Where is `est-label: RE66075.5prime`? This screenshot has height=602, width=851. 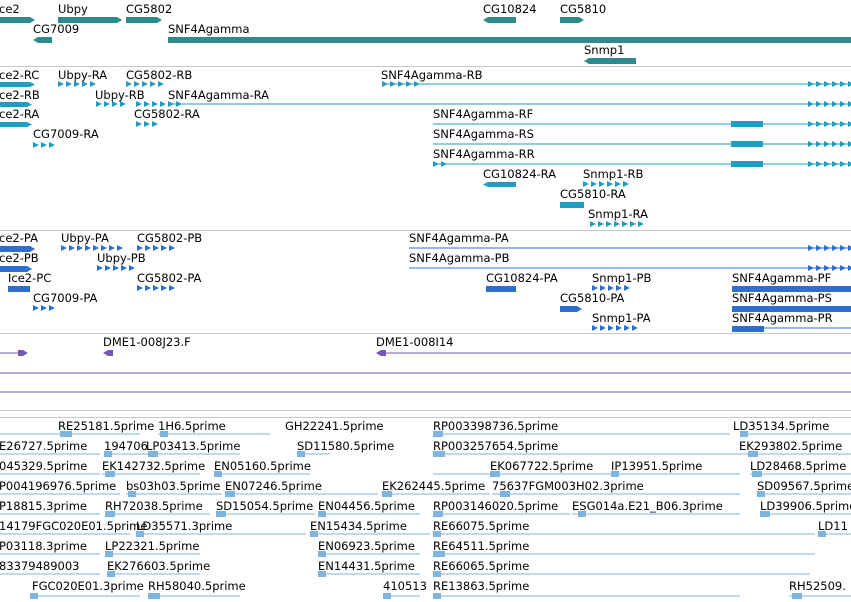
est-label: RE66075.5prime is located at coordinates (481, 526).